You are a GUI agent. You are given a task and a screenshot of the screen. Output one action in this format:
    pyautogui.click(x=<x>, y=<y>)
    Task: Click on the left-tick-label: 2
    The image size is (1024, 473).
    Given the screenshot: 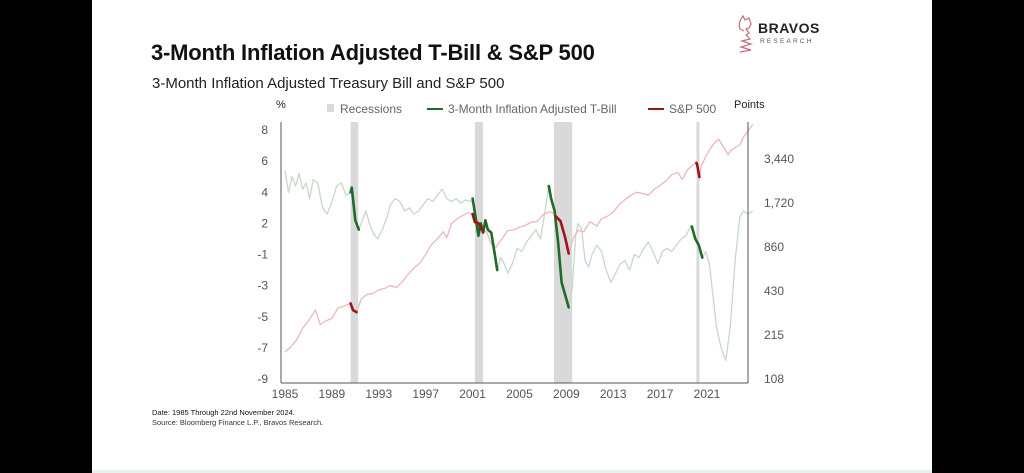 What is the action you would take?
    pyautogui.click(x=264, y=223)
    